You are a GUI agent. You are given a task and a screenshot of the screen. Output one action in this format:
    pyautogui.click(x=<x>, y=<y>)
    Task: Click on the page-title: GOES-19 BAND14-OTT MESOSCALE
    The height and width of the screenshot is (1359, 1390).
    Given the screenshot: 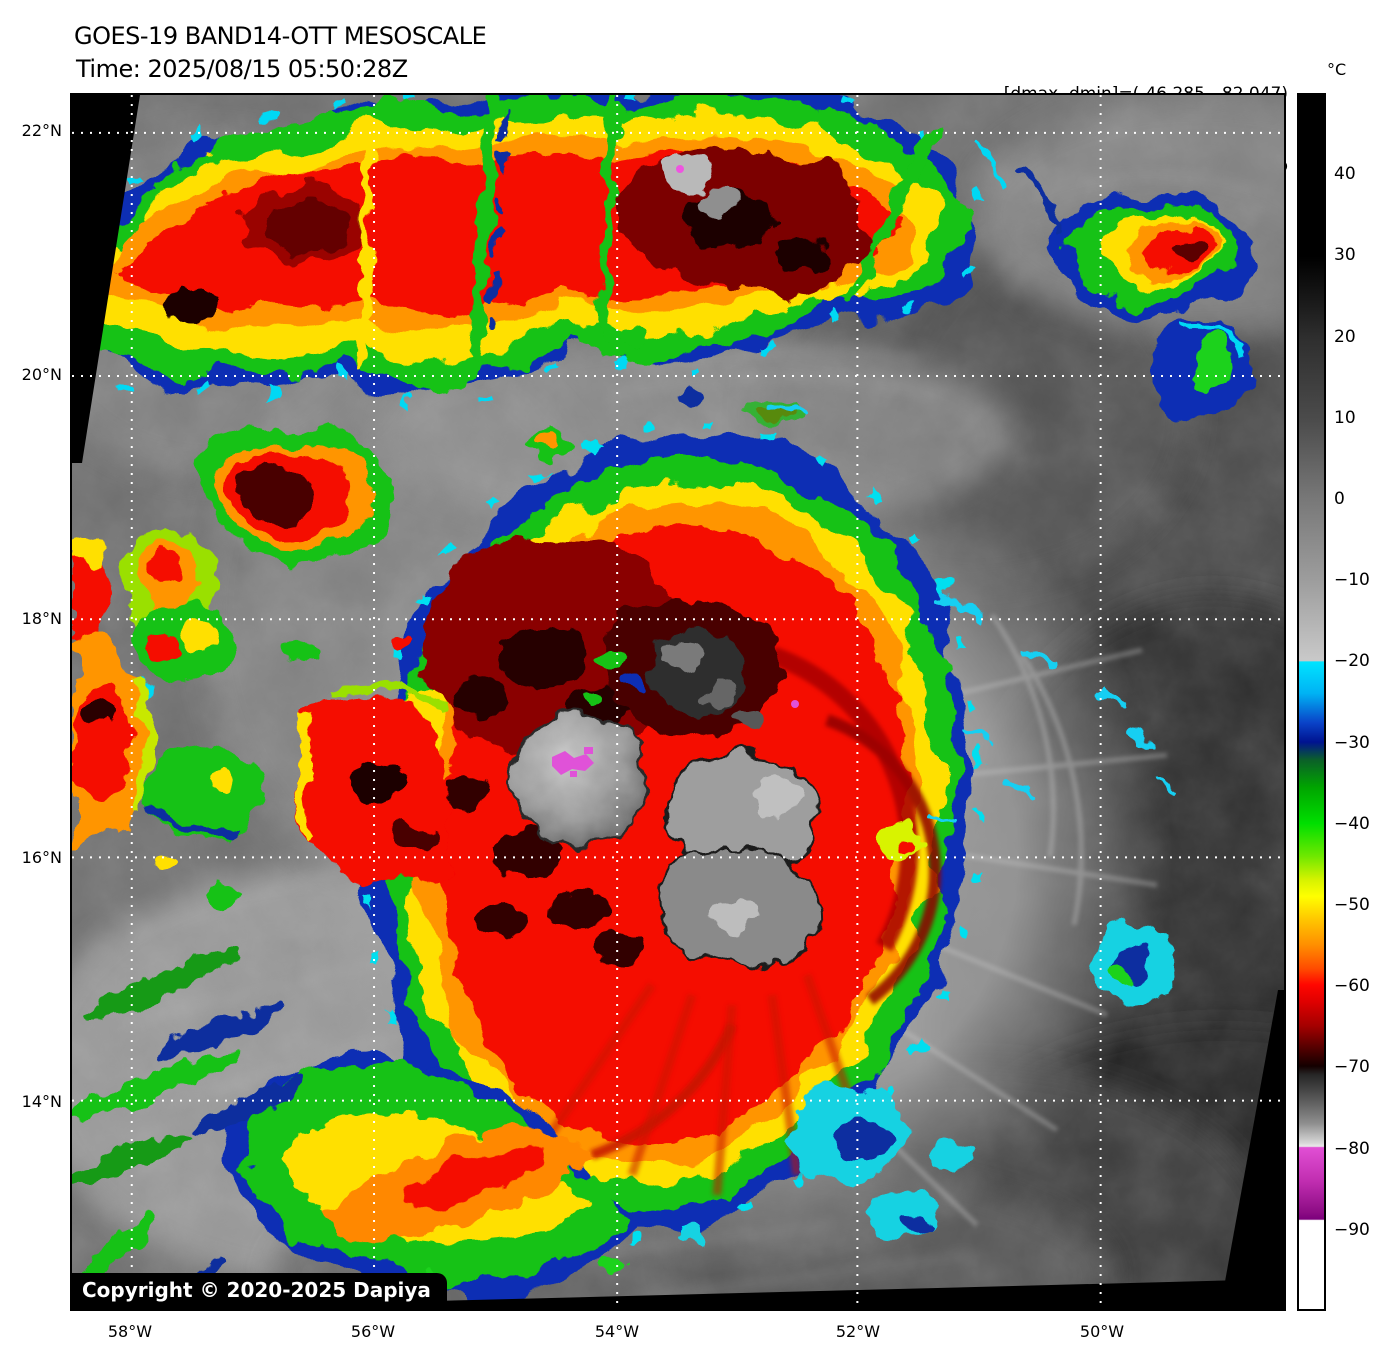 What is the action you would take?
    pyautogui.click(x=280, y=36)
    